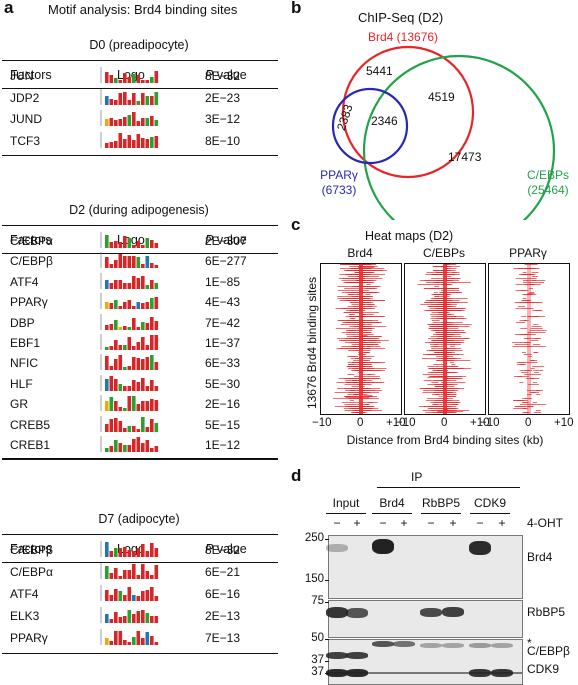 Image resolution: width=578 pixels, height=685 pixels. I want to click on ip-label: IP, so click(417, 477).